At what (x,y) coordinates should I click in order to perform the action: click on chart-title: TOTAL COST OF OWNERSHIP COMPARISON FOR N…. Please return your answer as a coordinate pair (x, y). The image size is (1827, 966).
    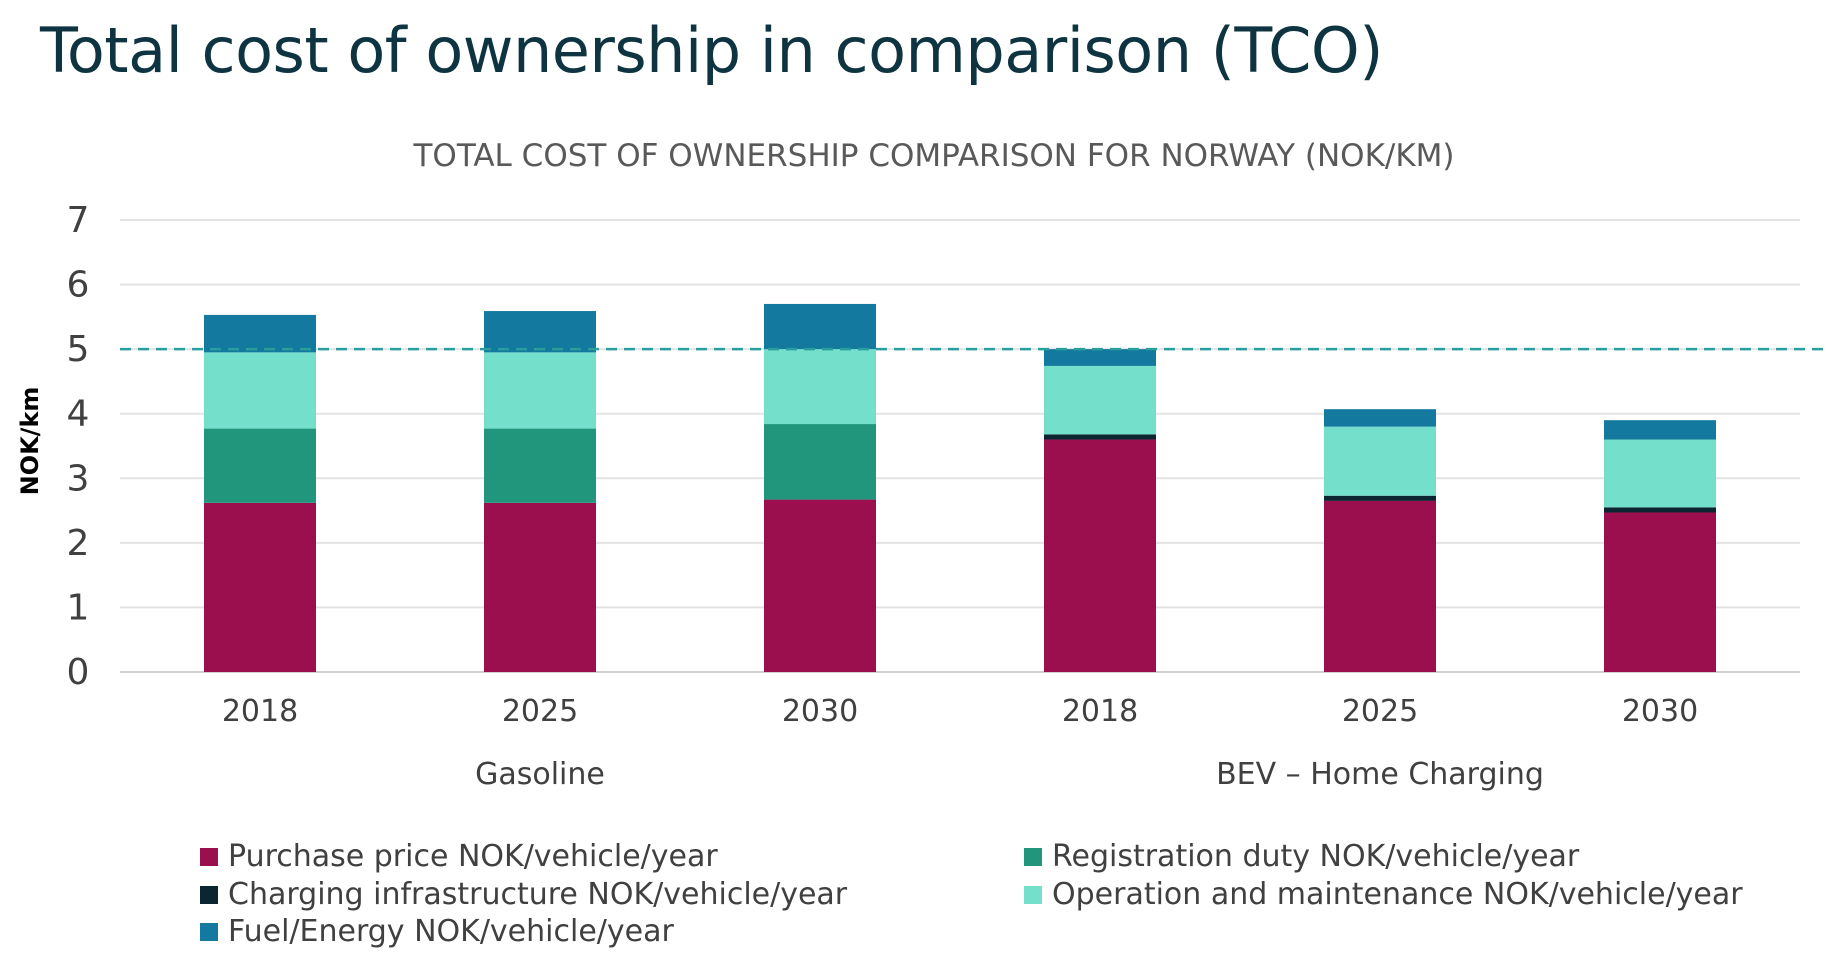
    Looking at the image, I should click on (933, 156).